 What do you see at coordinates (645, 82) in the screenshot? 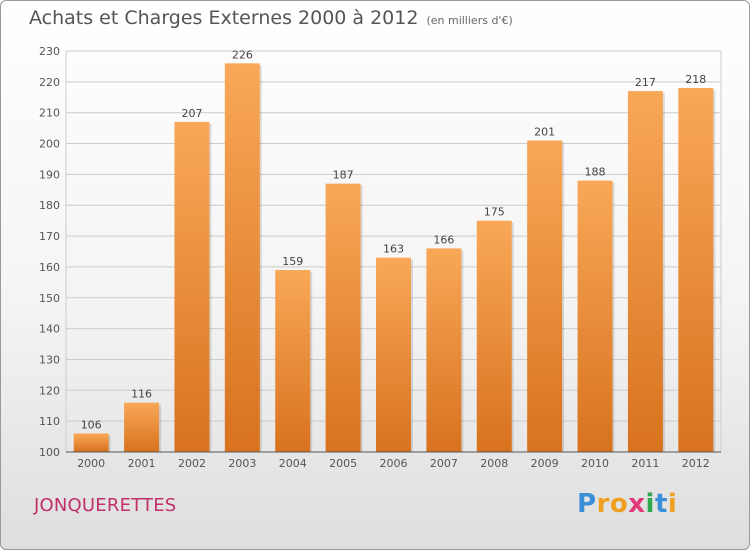
I see `data-label: 217` at bounding box center [645, 82].